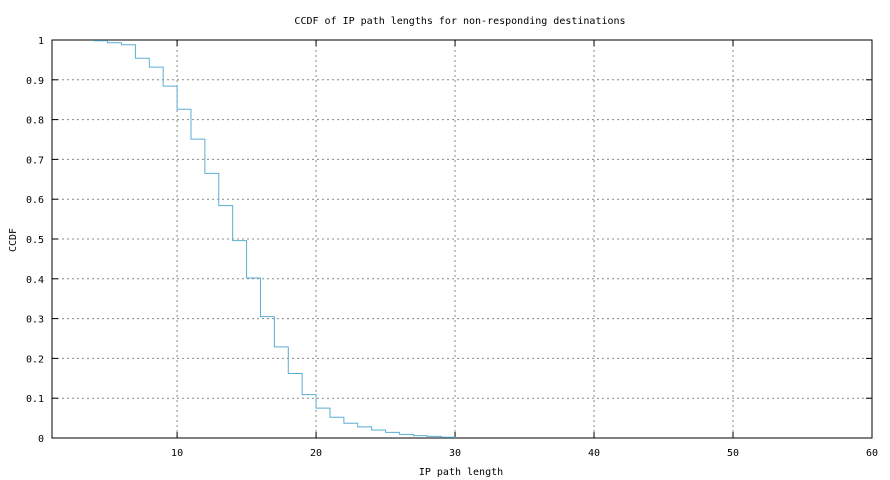 This screenshot has width=890, height=480. Describe the element at coordinates (461, 472) in the screenshot. I see `x-axis-title: IP path length` at that location.